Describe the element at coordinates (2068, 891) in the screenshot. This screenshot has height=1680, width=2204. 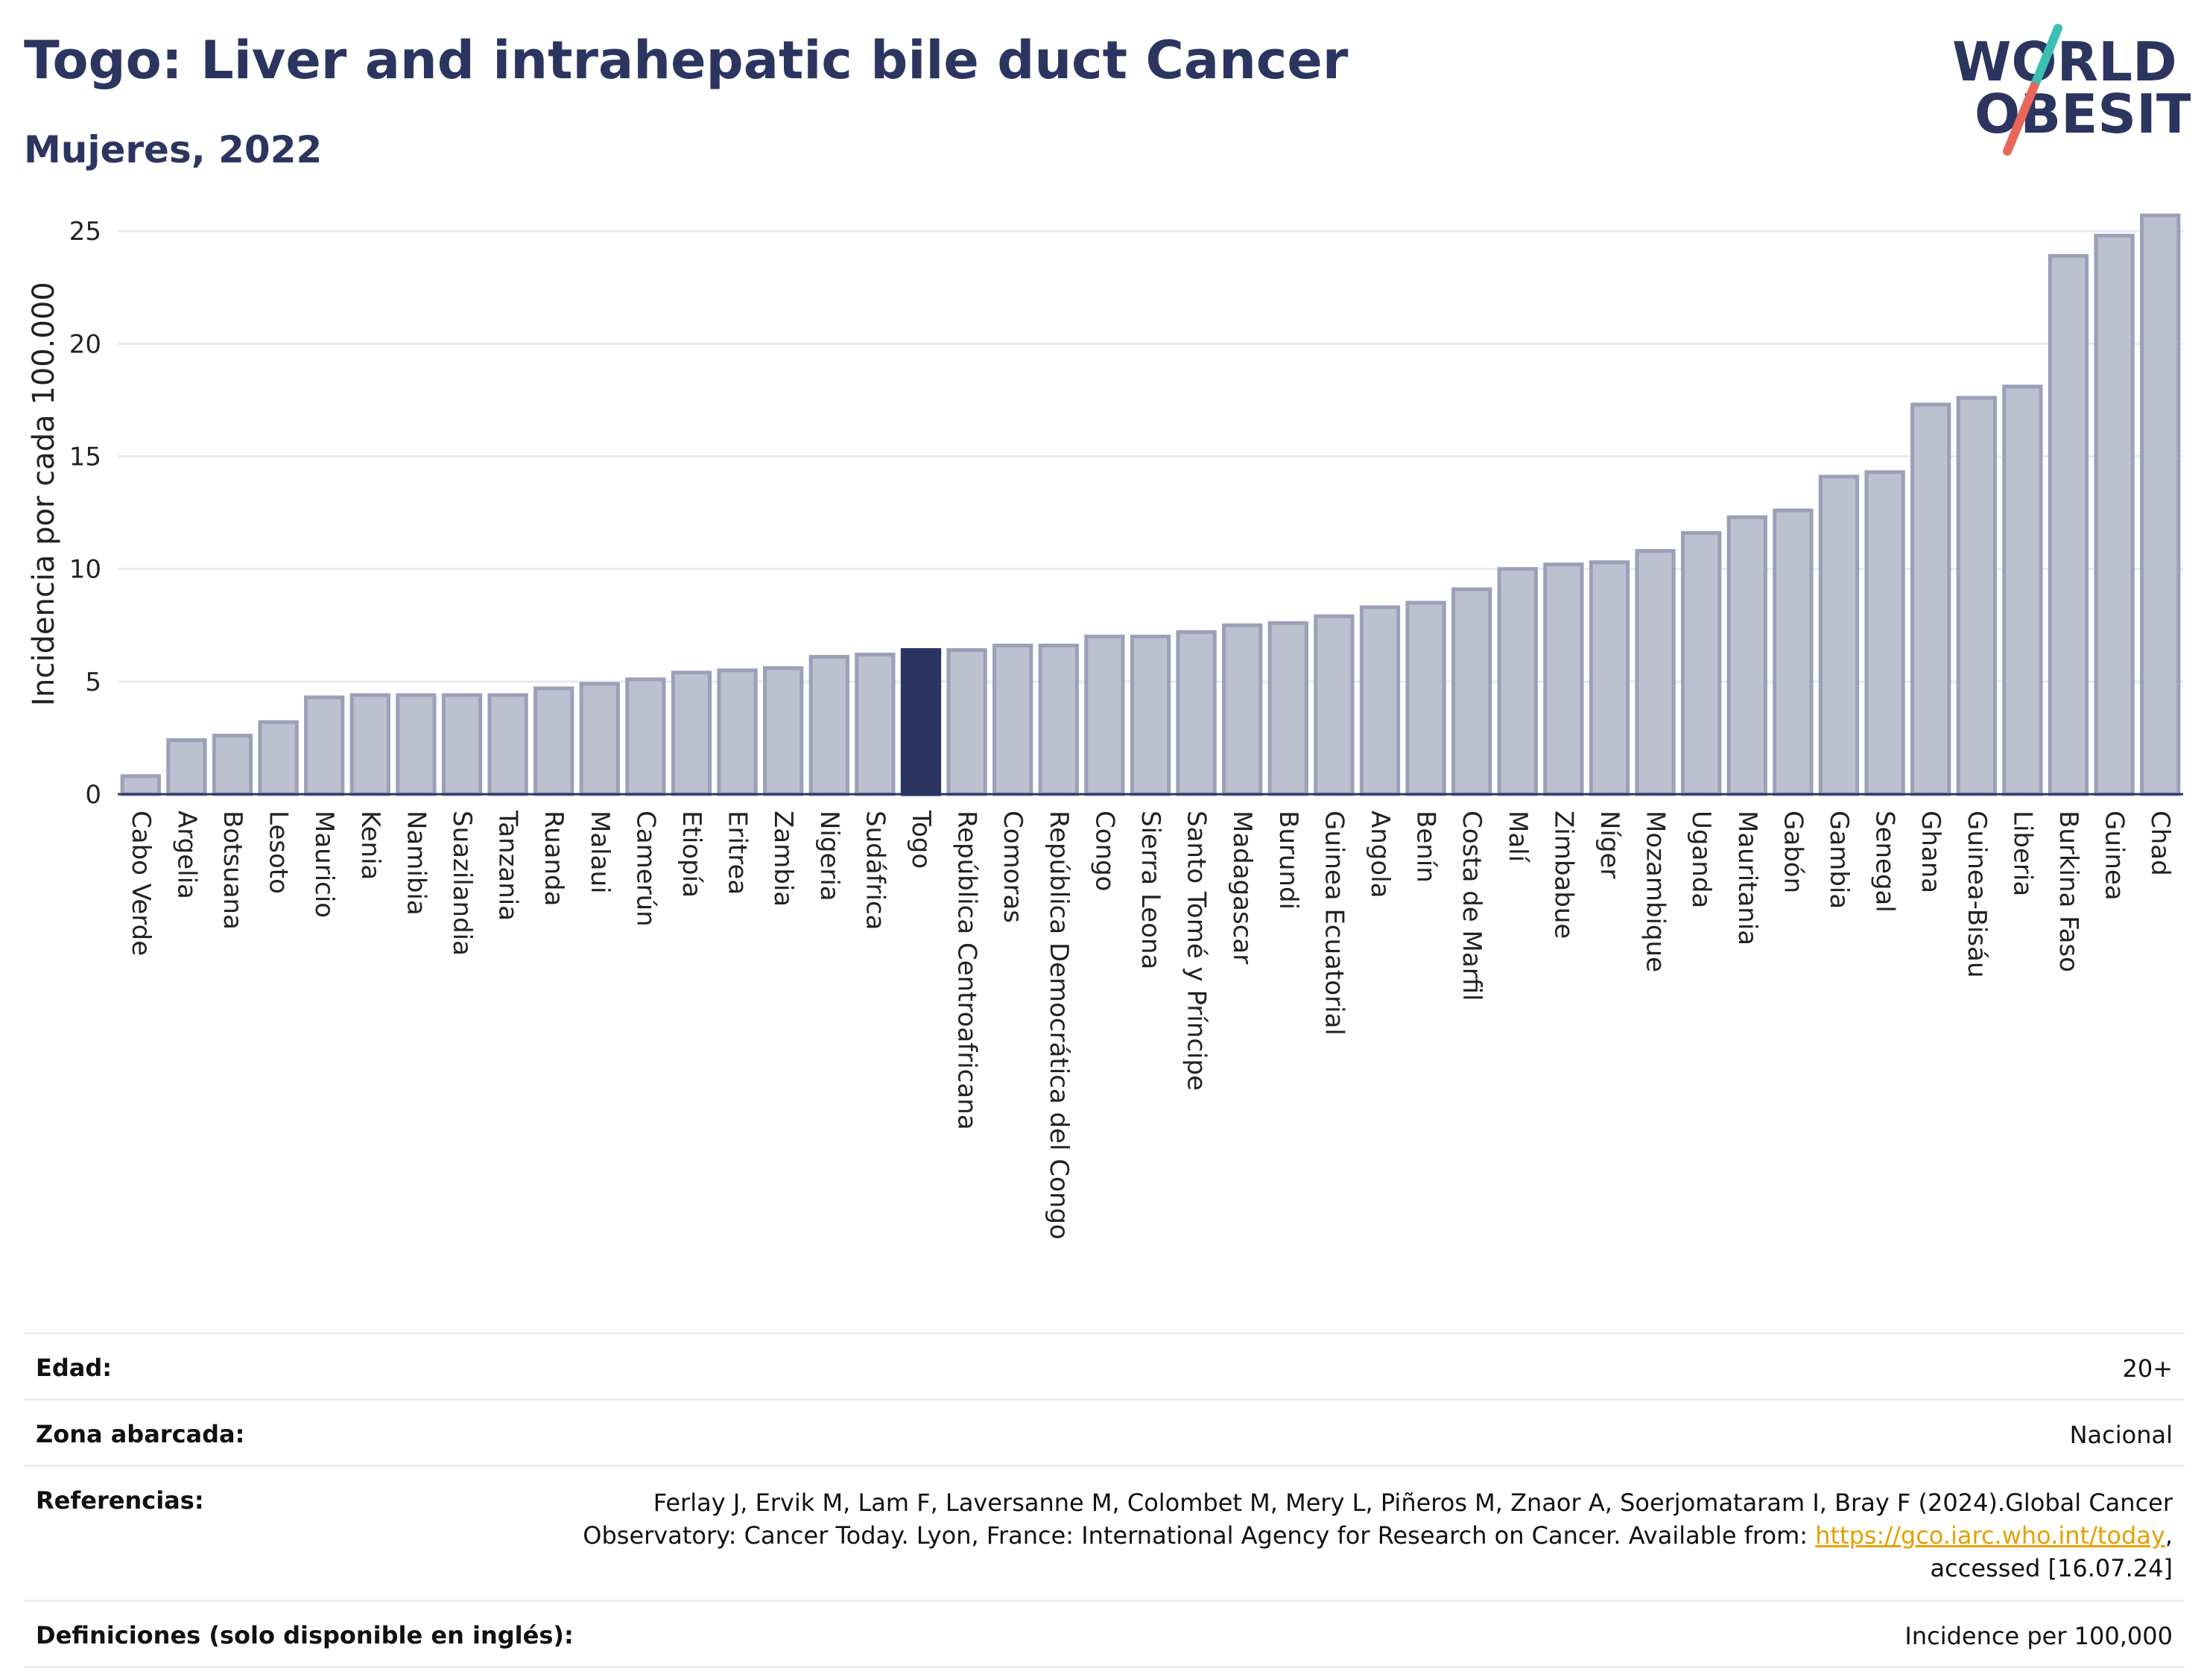
I see `x-tick-label: Burkina Faso` at that location.